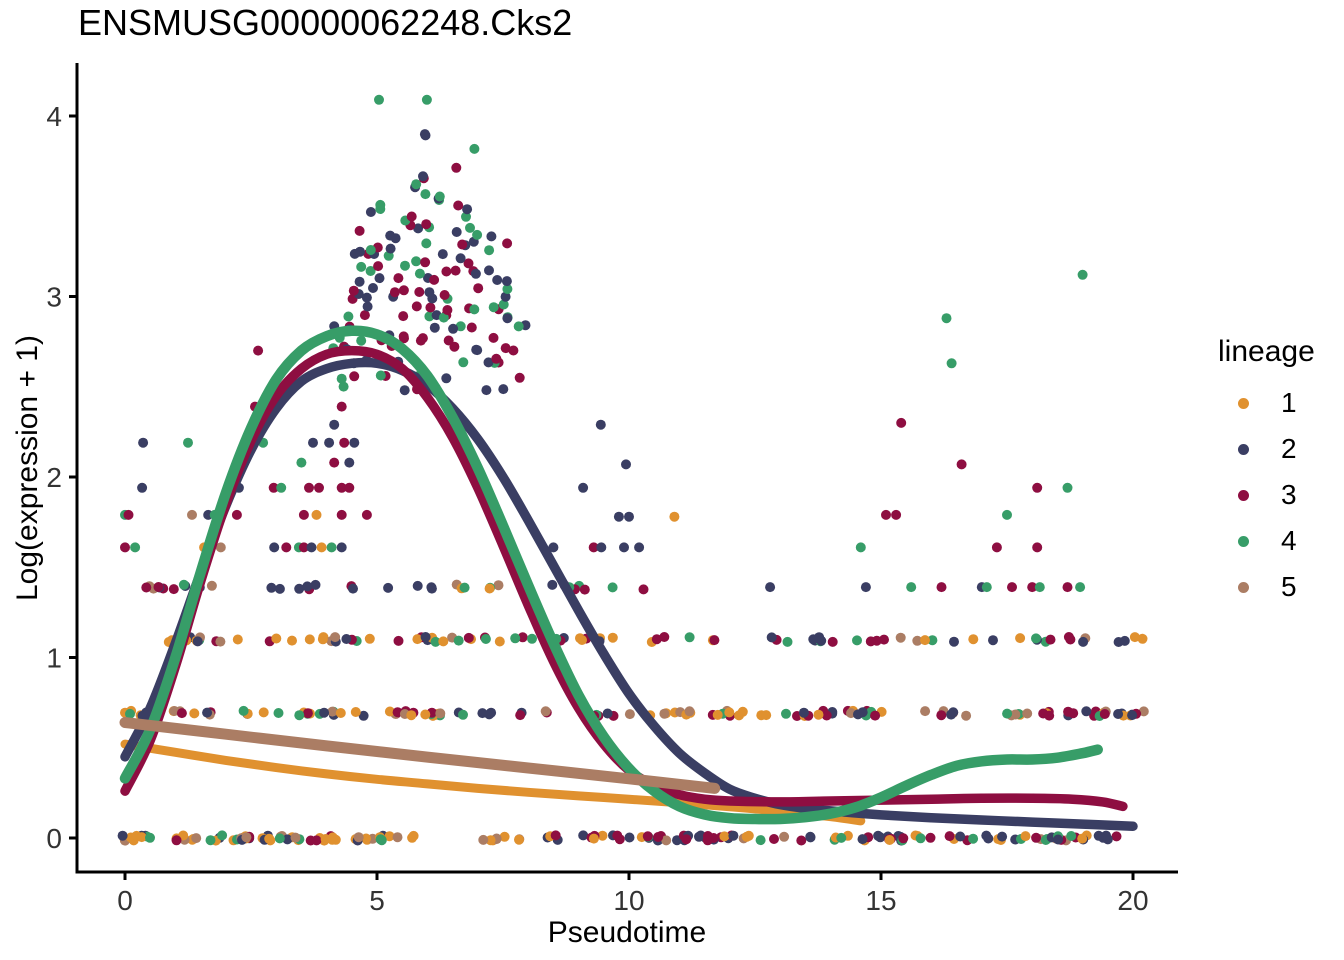 The width and height of the screenshot is (1344, 960). What do you see at coordinates (377, 900) in the screenshot?
I see `x-tick-label: 5` at bounding box center [377, 900].